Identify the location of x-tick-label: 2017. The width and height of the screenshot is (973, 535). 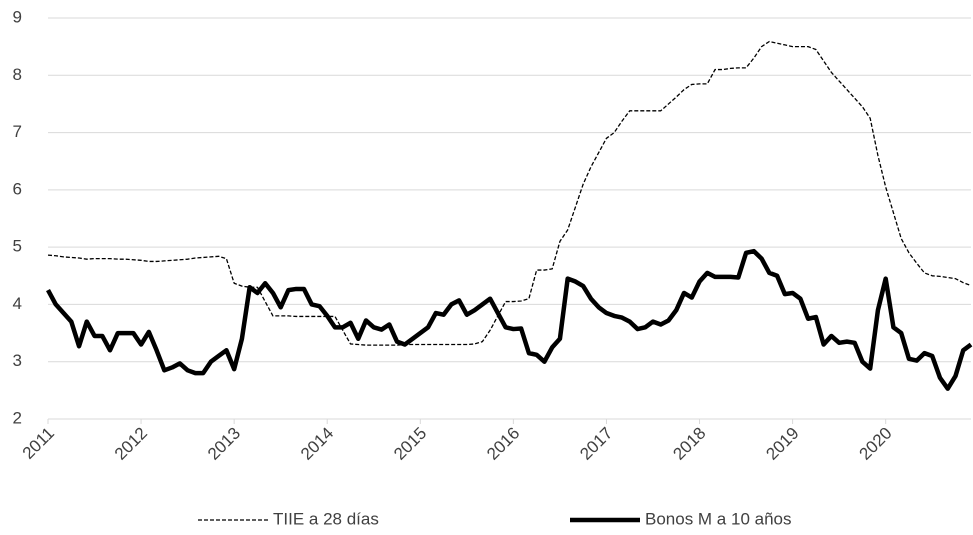
(596, 444).